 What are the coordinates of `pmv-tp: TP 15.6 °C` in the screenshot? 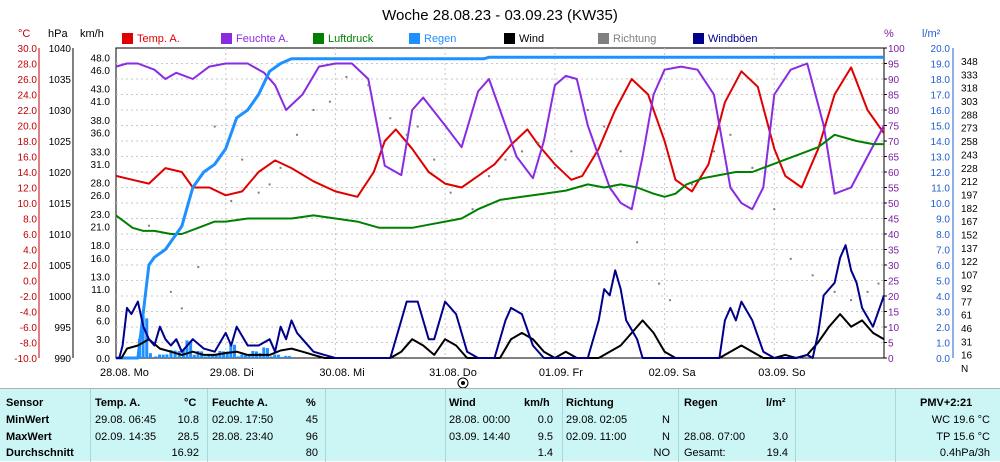 It's located at (963, 437).